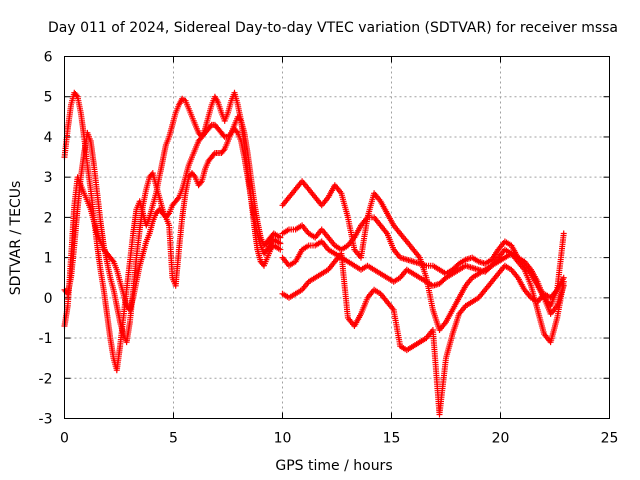  I want to click on y-axis-label: SDTVAR / TECUs, so click(16, 238).